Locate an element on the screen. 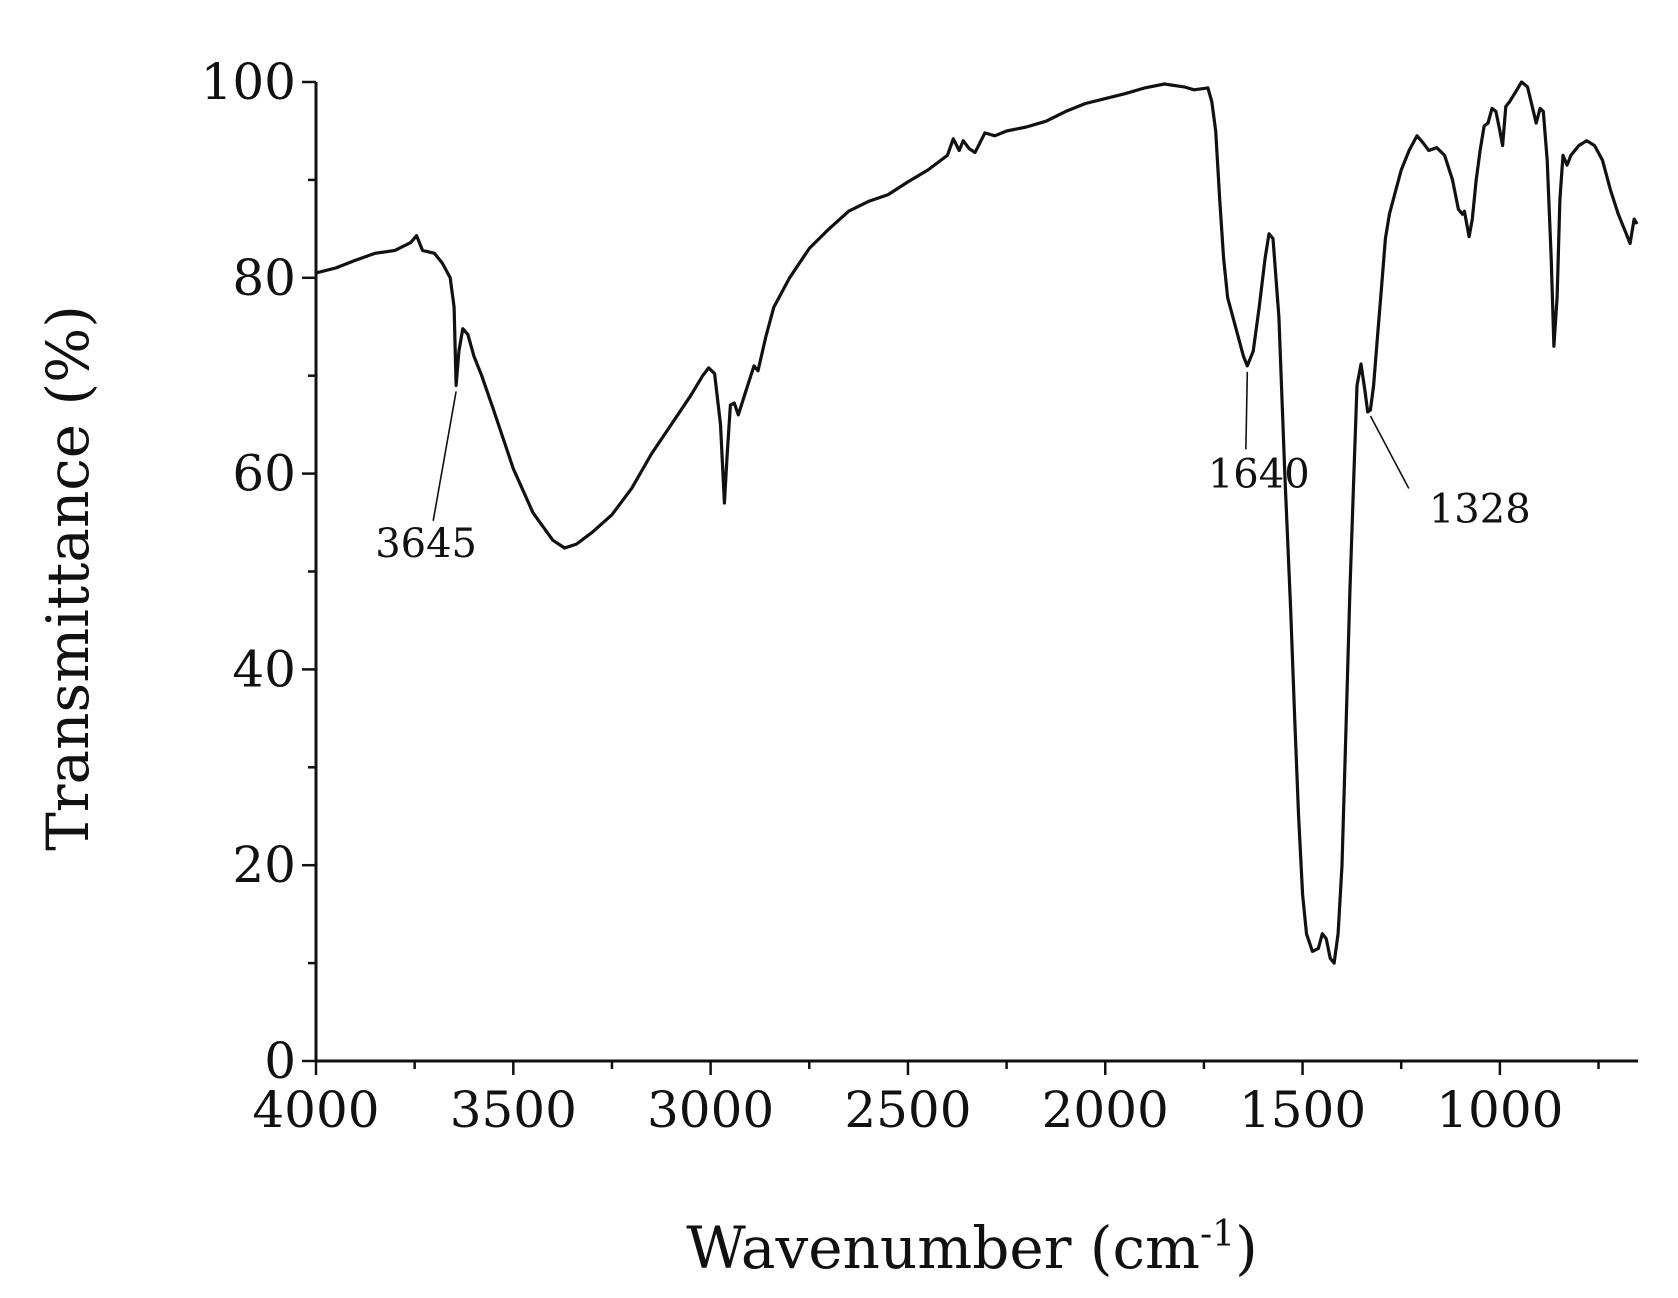  annotation-label: 3645 is located at coordinates (426, 544).